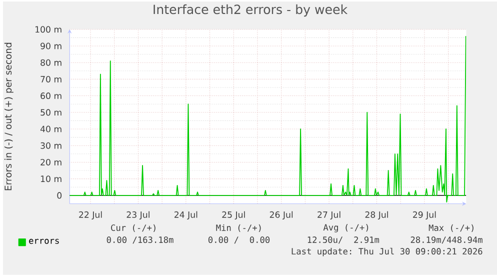  Describe the element at coordinates (90, 215) in the screenshot. I see `x-tick-label: 22 Jul` at that location.